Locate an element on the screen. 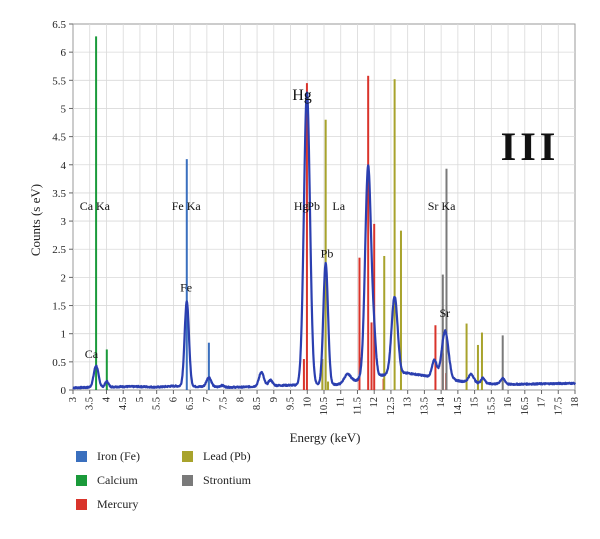 The width and height of the screenshot is (600, 539). x-tick-label: 11 is located at coordinates (341, 402).